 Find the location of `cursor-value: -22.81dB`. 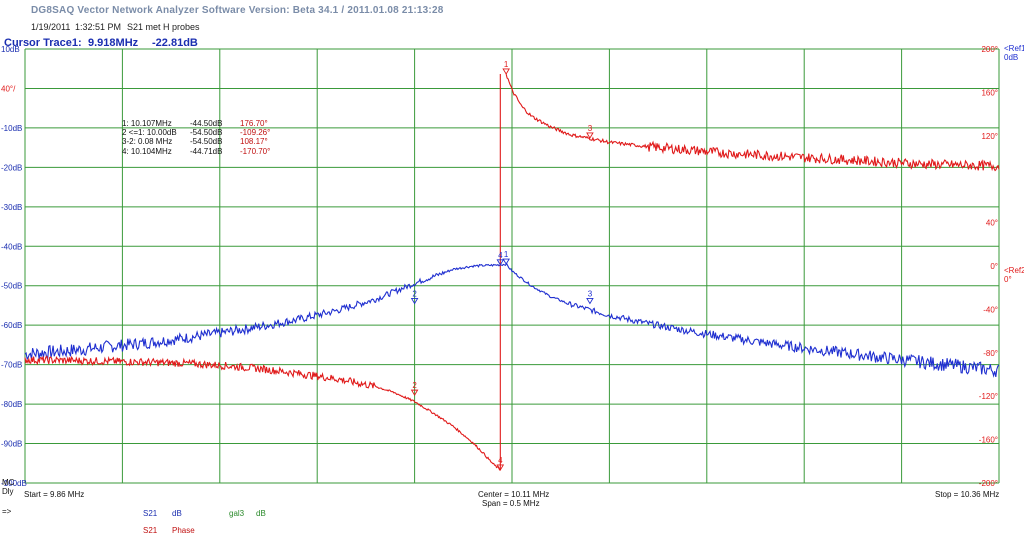

cursor-value: -22.81dB is located at coordinates (175, 43).